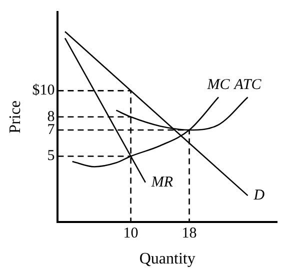  What do you see at coordinates (258, 196) in the screenshot?
I see `series-label: D` at bounding box center [258, 196].